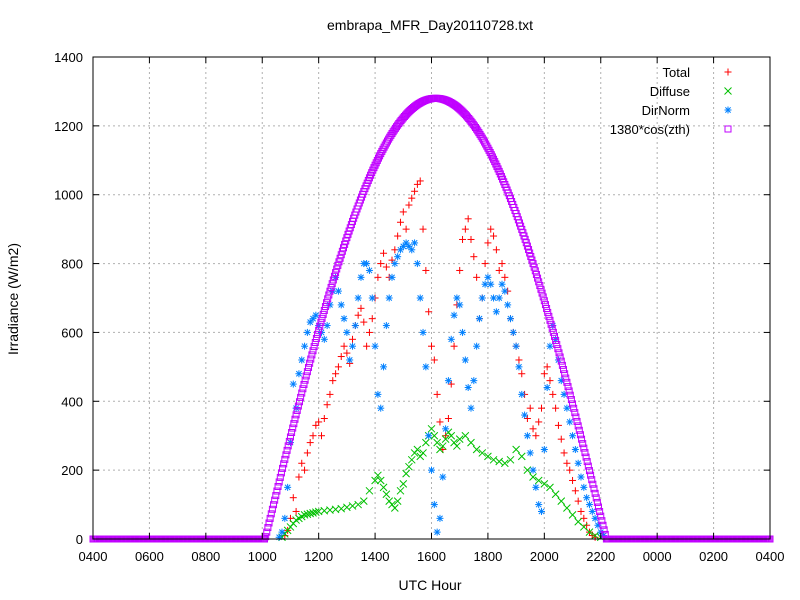 Image resolution: width=800 pixels, height=600 pixels. What do you see at coordinates (79, 539) in the screenshot?
I see `y-tick-label: 0` at bounding box center [79, 539].